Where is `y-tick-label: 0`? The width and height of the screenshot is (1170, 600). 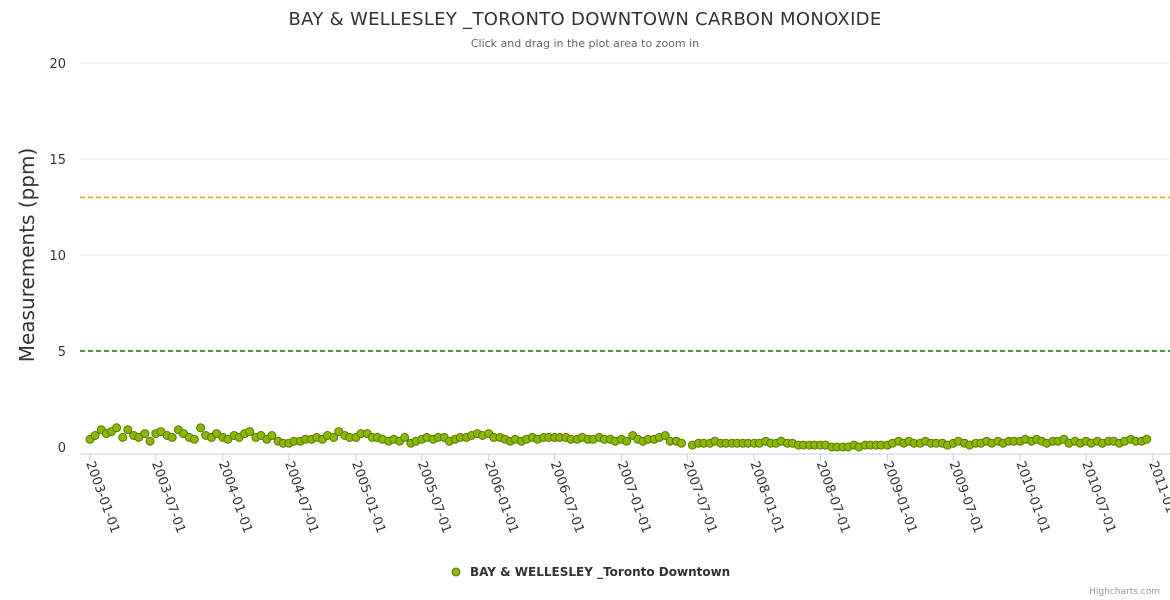
y-tick-label: 0 is located at coordinates (62, 448).